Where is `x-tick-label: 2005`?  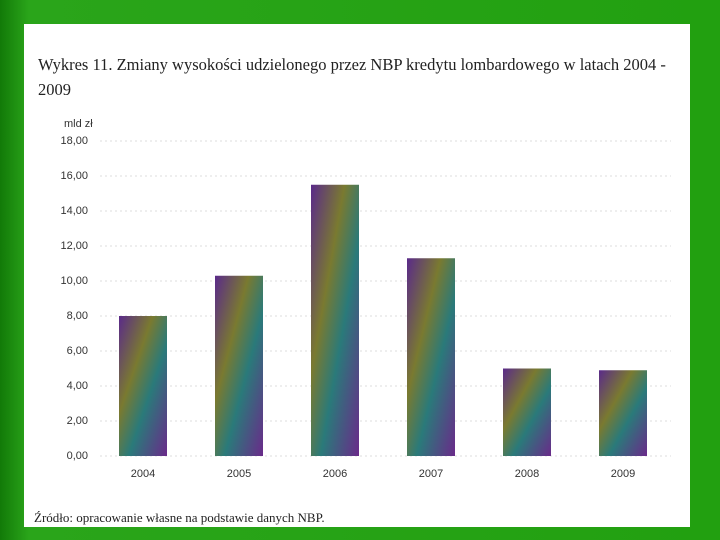 x-tick-label: 2005 is located at coordinates (239, 474).